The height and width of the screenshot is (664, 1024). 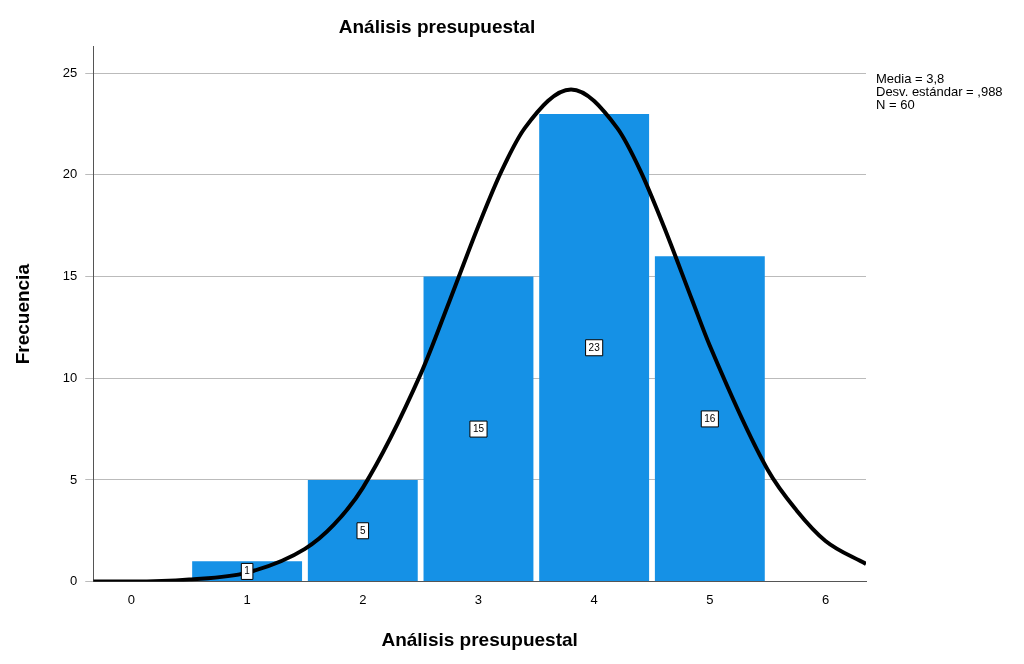 What do you see at coordinates (70, 377) in the screenshot?
I see `y-tick-label: 10` at bounding box center [70, 377].